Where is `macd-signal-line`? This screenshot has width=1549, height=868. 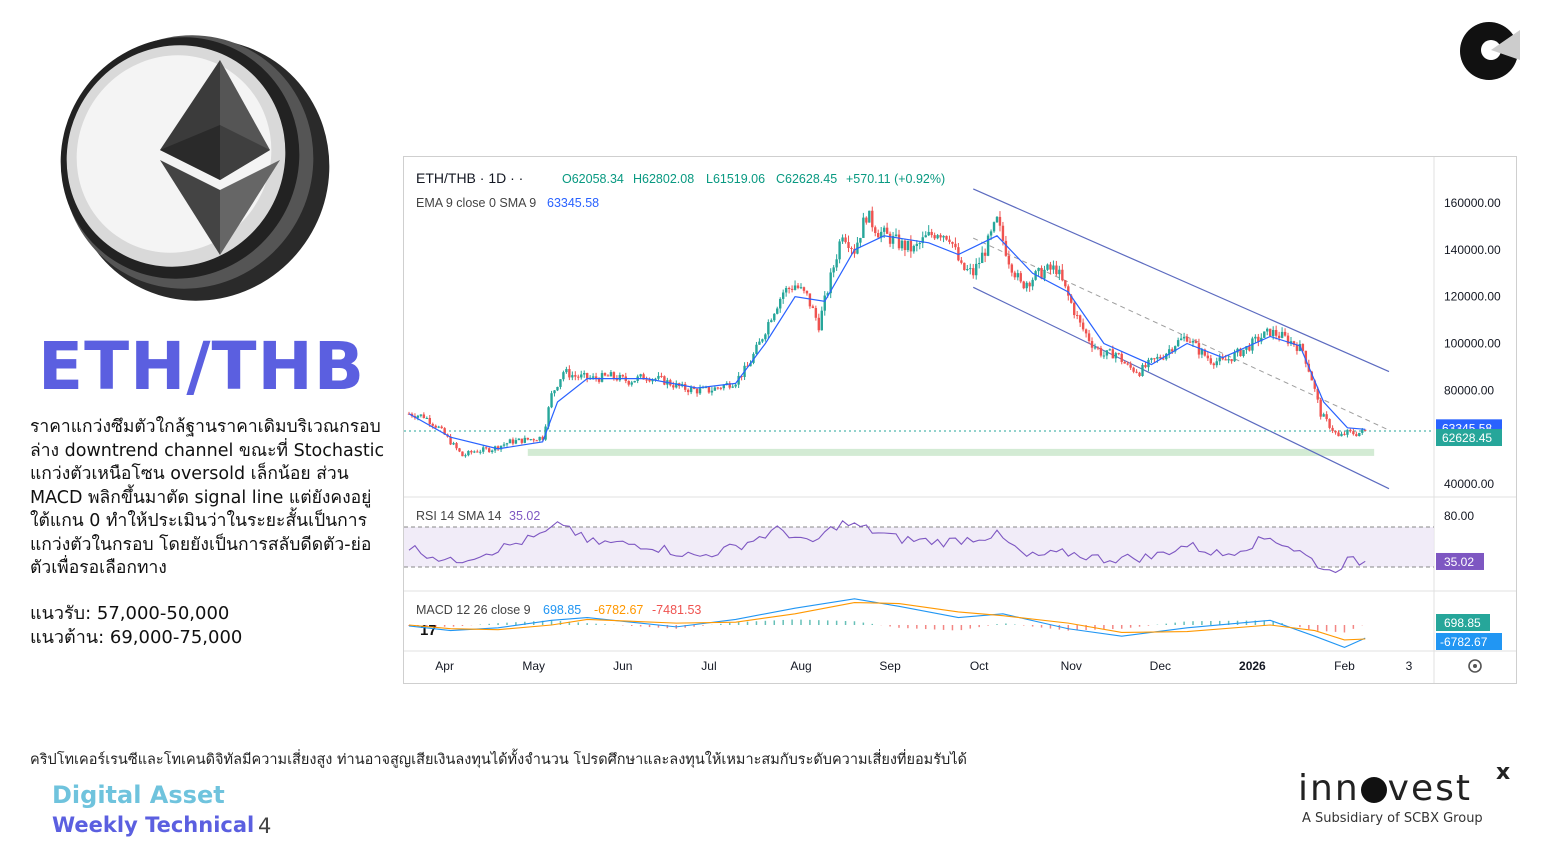
macd-signal-line is located at coordinates (887, 621).